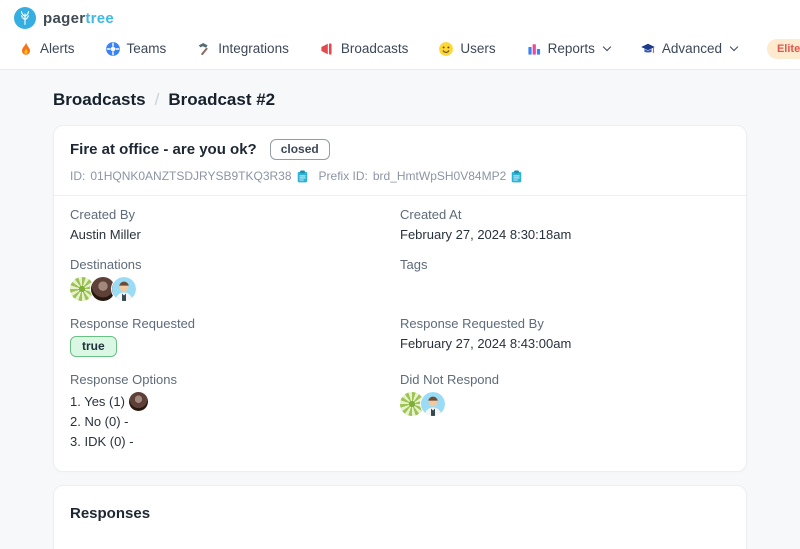 Image resolution: width=800 pixels, height=549 pixels. I want to click on responses-title: Responses, so click(110, 513).